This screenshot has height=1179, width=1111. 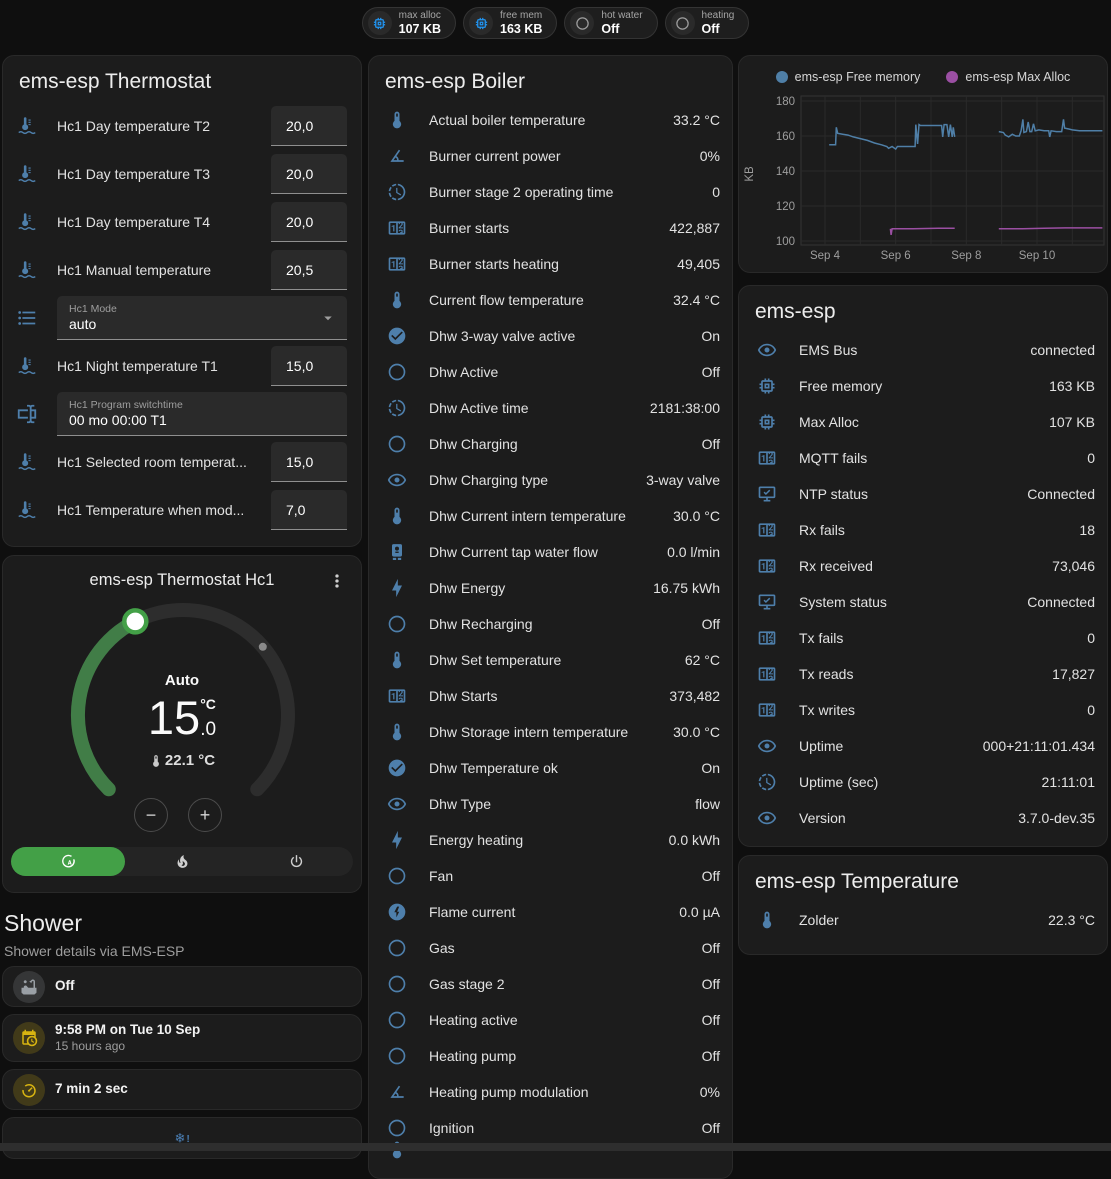 What do you see at coordinates (208, 704) in the screenshot?
I see `target-temp-unit: °C` at bounding box center [208, 704].